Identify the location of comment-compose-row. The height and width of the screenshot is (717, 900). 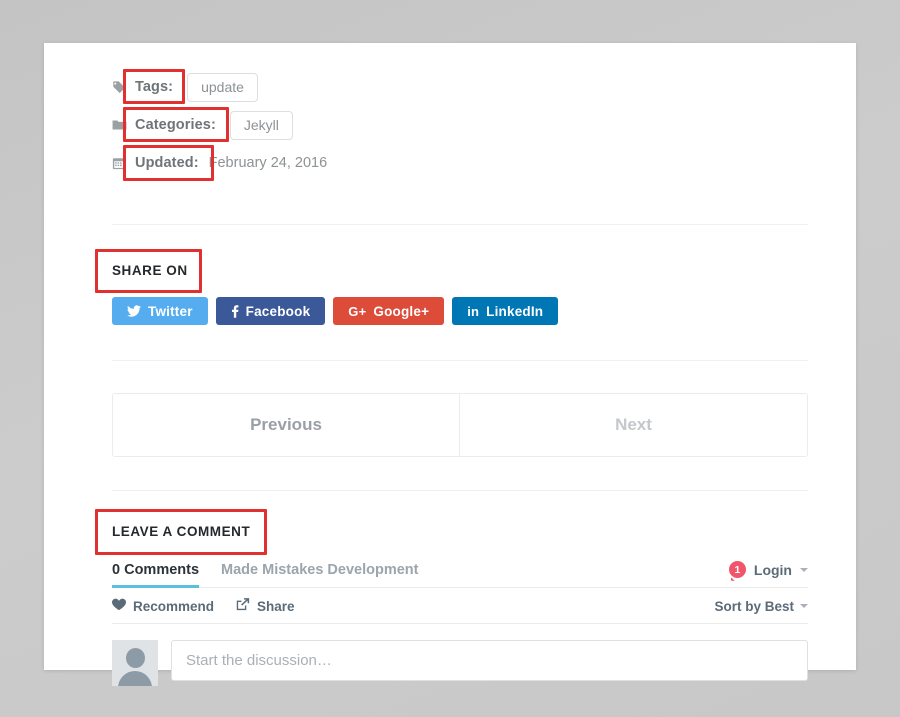
(460, 655).